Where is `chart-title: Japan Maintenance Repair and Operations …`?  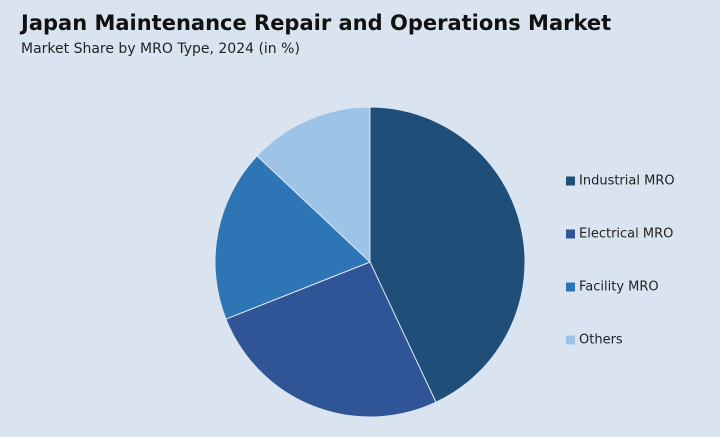
chart-title: Japan Maintenance Repair and Operations … is located at coordinates (315, 23).